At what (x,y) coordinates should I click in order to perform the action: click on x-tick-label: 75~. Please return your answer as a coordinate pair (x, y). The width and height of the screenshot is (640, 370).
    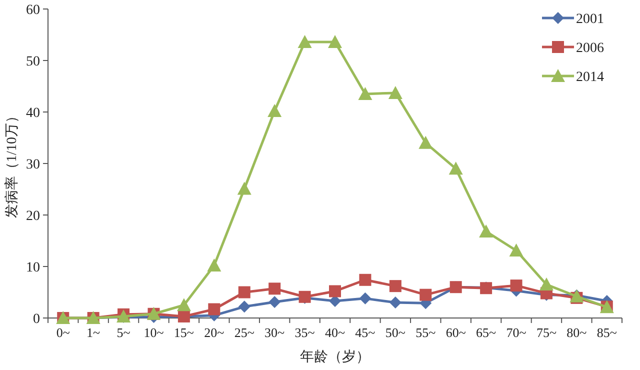
    Looking at the image, I should click on (546, 332).